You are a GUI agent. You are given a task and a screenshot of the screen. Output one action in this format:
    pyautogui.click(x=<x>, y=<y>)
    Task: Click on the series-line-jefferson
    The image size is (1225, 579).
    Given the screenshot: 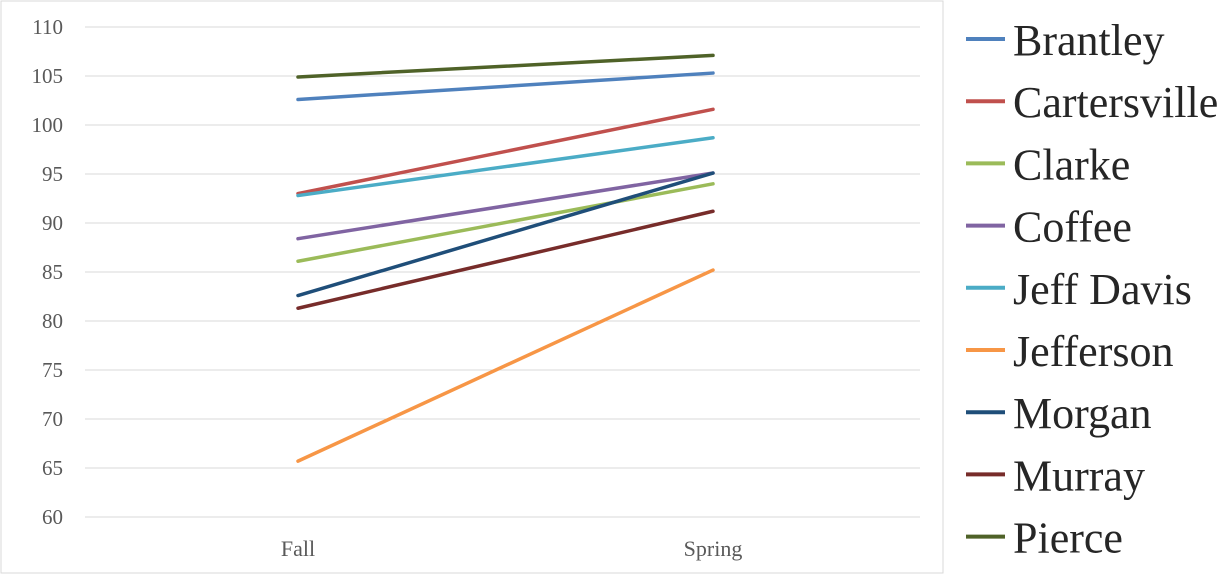 What is the action you would take?
    pyautogui.click(x=505, y=365)
    